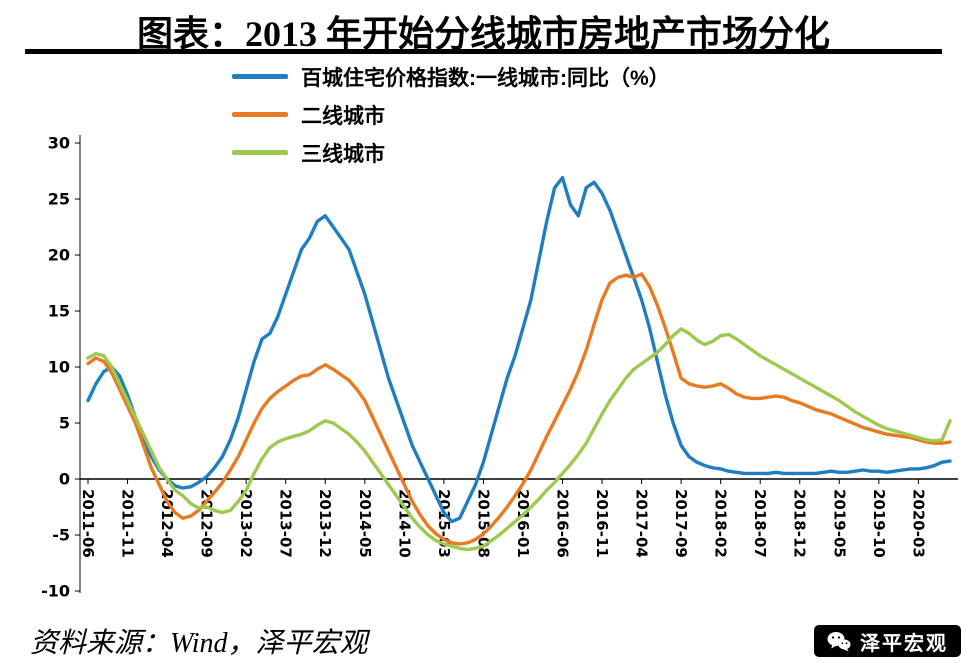 The width and height of the screenshot is (967, 669). I want to click on y-axis-label: 30, so click(59, 143).